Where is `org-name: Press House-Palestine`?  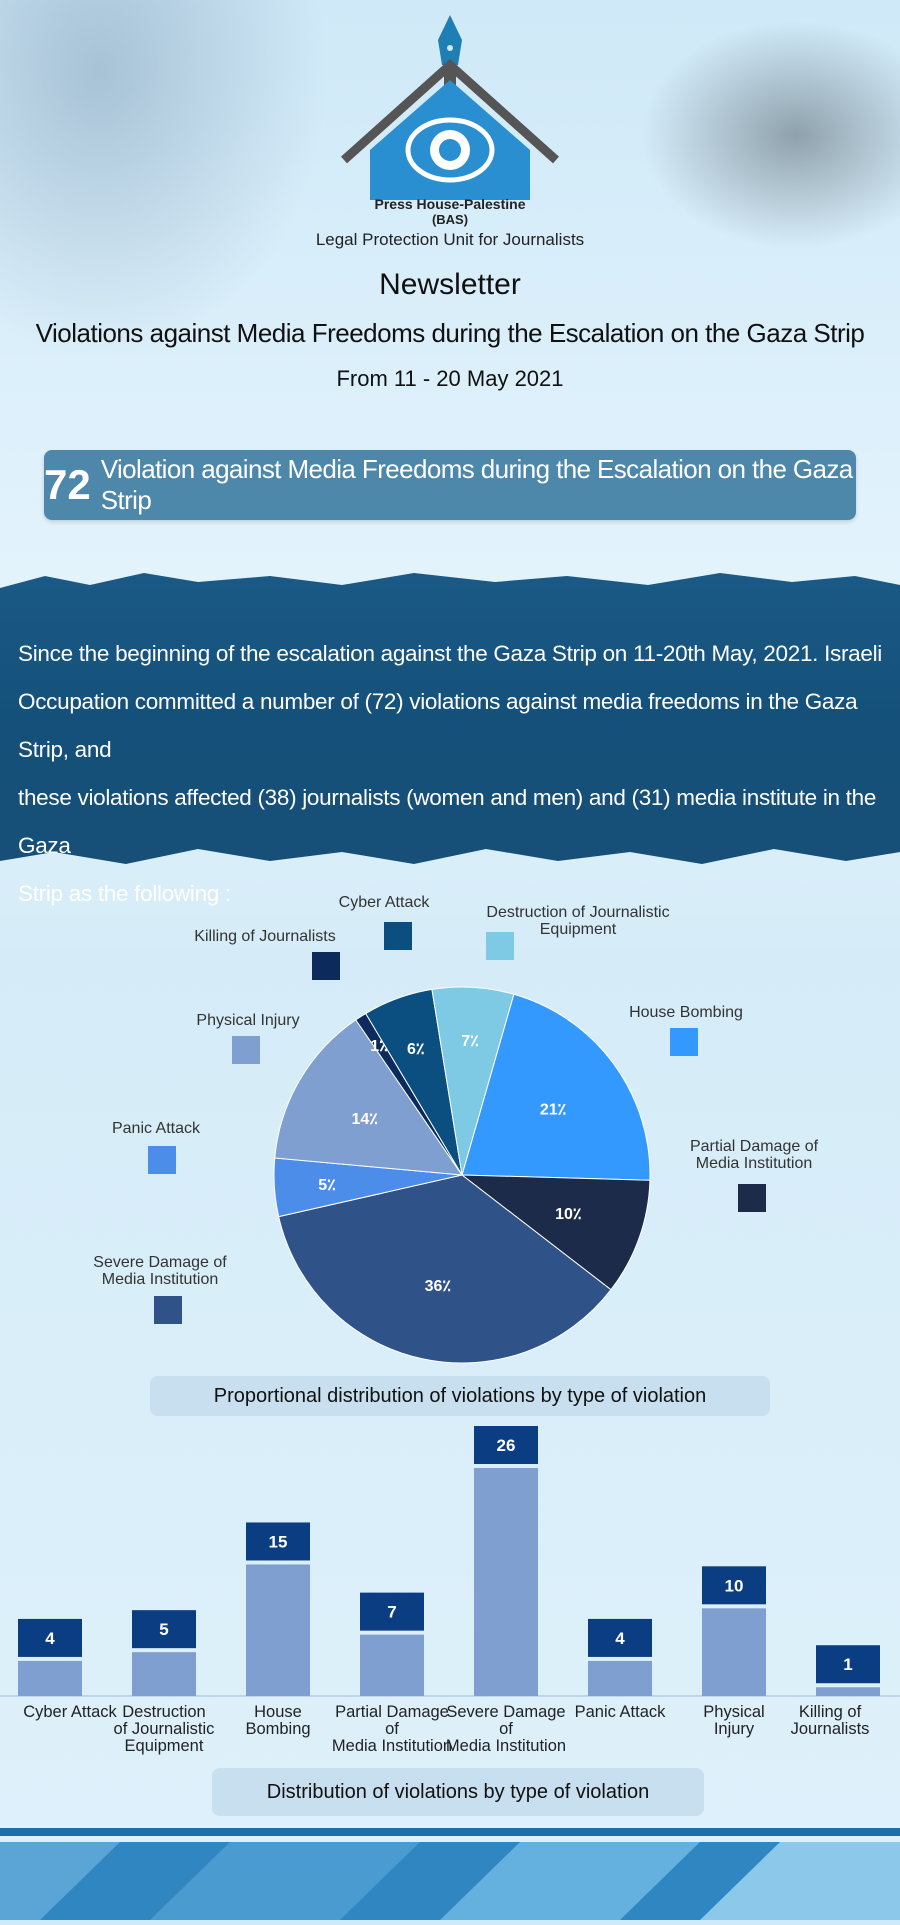
org-name: Press House-Palestine is located at coordinates (450, 204).